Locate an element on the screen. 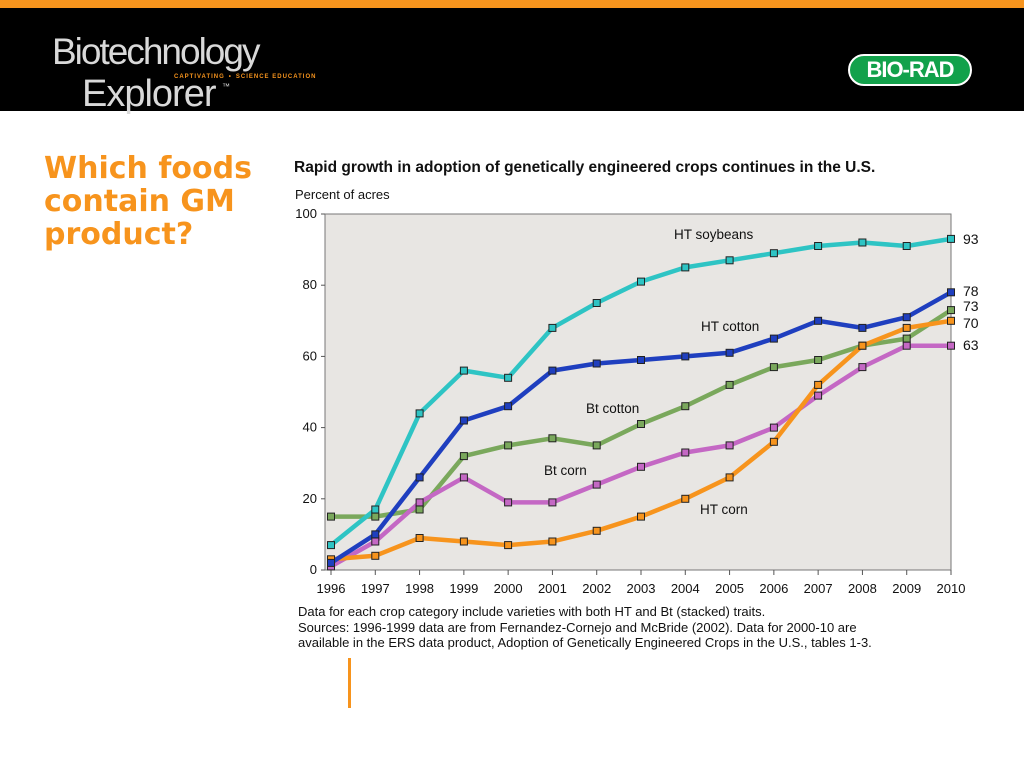 This screenshot has height=768, width=1024. logo-line-1: Biotechnology is located at coordinates (156, 51).